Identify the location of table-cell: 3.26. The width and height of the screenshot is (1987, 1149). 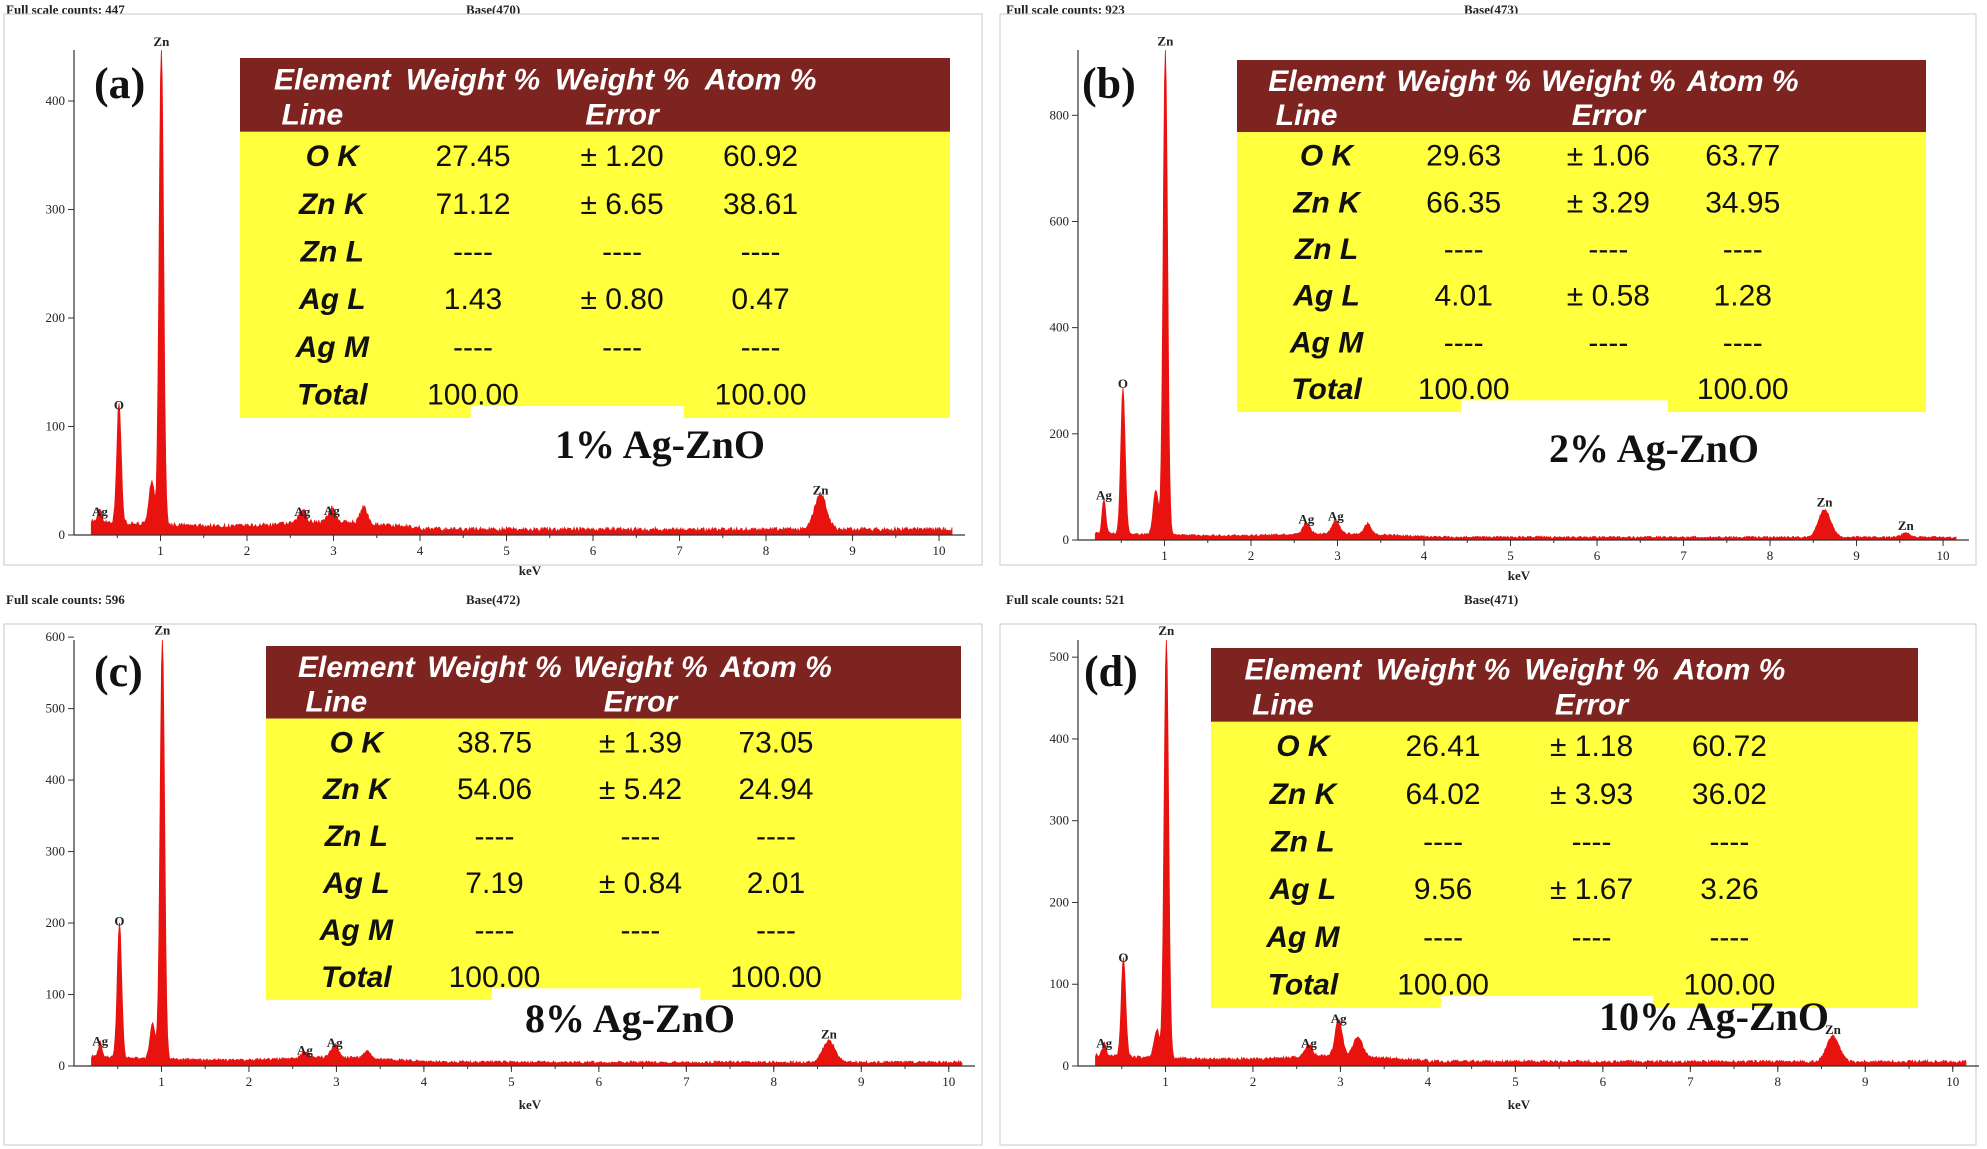
(1729, 889).